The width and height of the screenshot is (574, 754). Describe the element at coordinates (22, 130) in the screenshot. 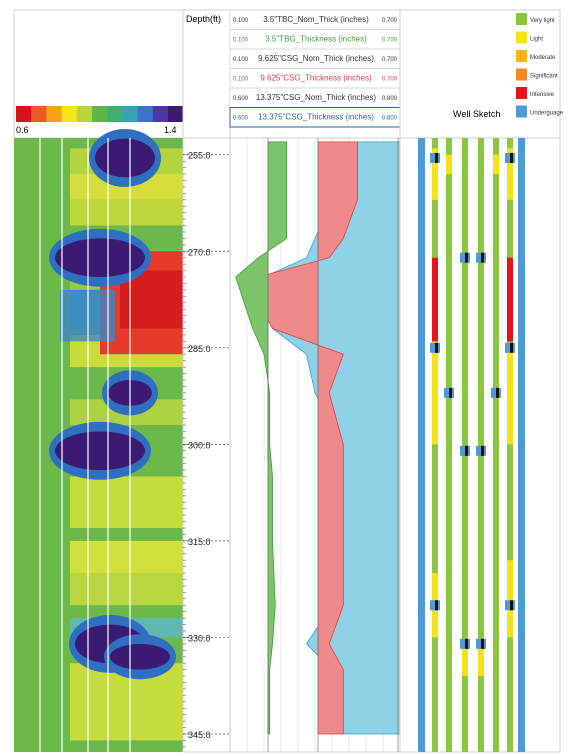

I see `scale-min-label: 0.6` at that location.